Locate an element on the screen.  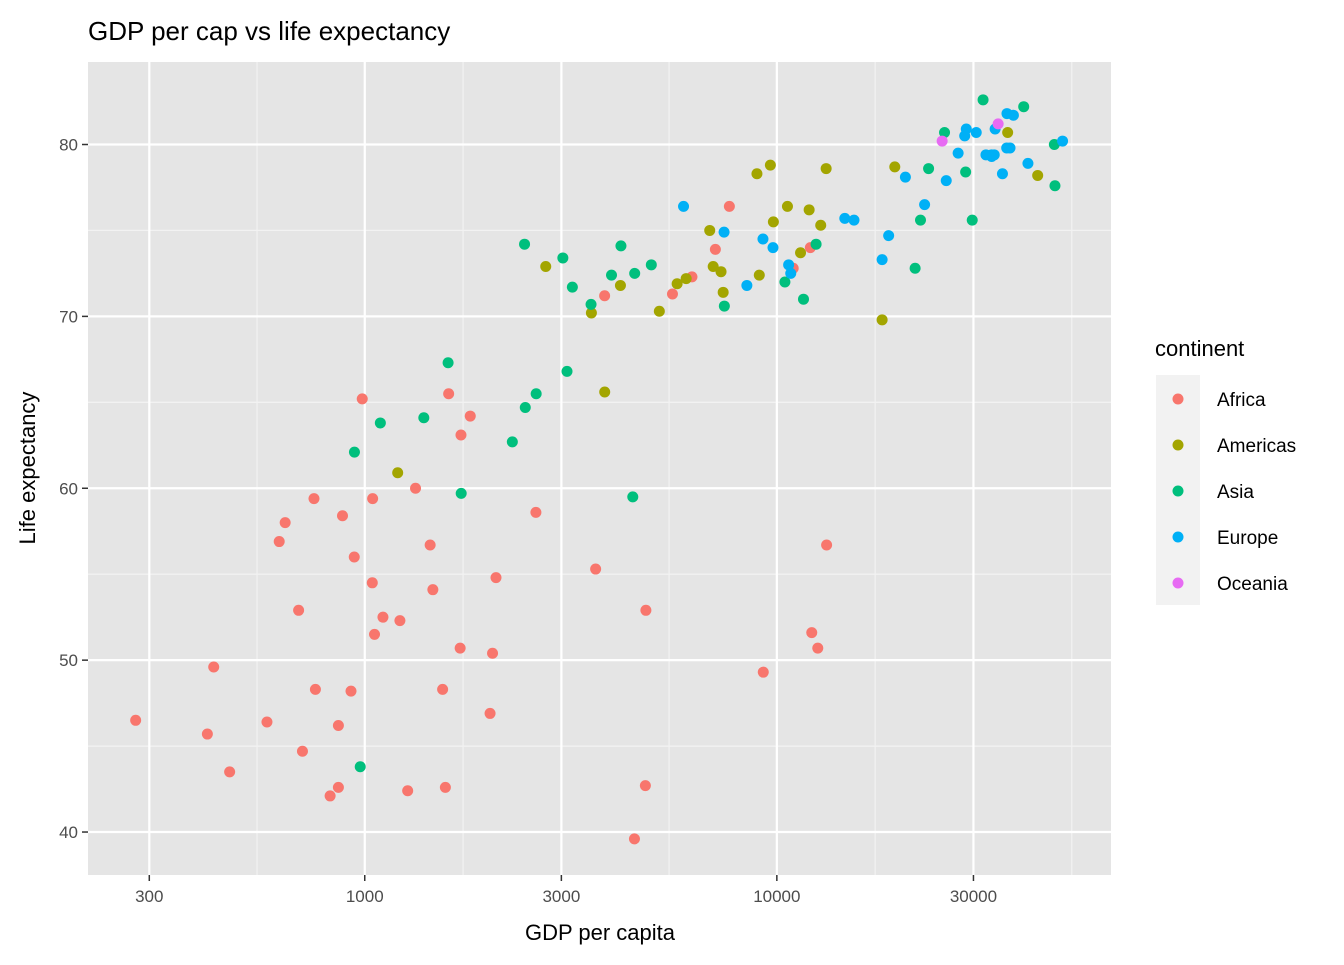
y-axis-label: Life expectancy is located at coordinates (27, 468).